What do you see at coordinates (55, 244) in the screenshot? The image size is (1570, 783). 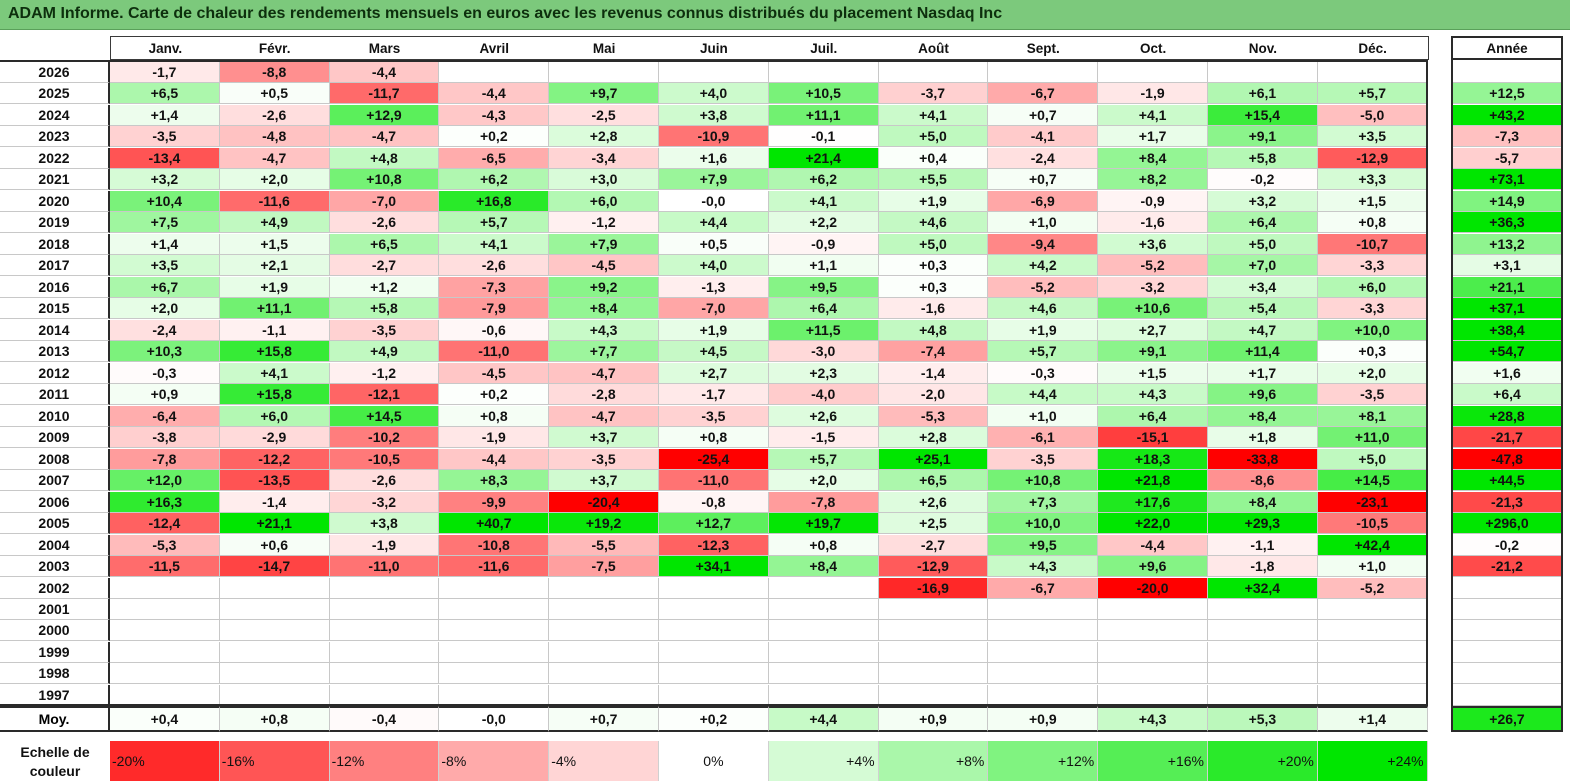 I see `year-label: 2018` at bounding box center [55, 244].